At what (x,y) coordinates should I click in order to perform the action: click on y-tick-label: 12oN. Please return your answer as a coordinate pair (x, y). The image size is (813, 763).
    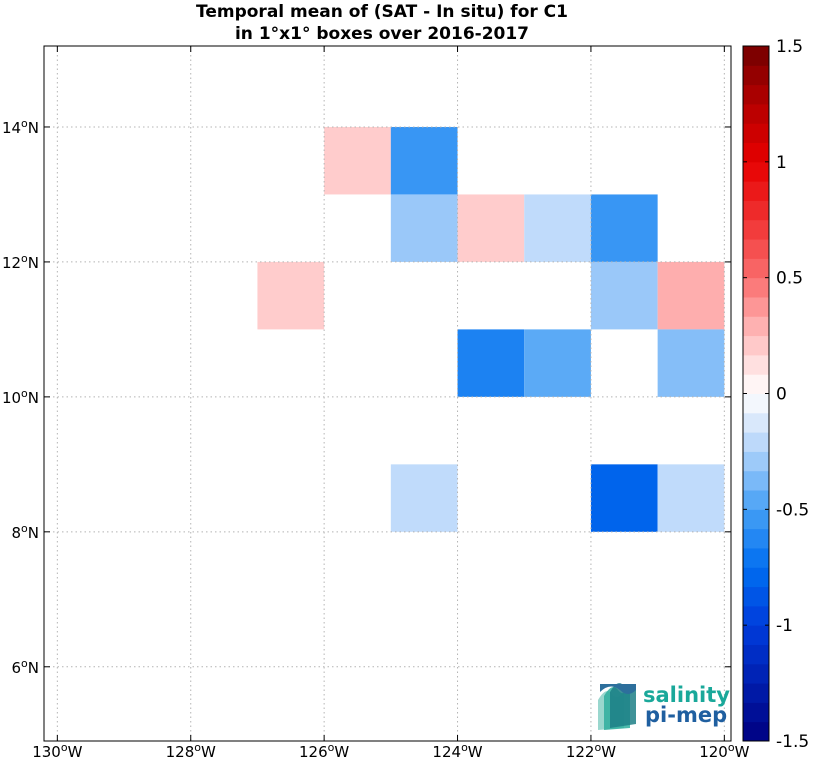
    Looking at the image, I should click on (20, 262).